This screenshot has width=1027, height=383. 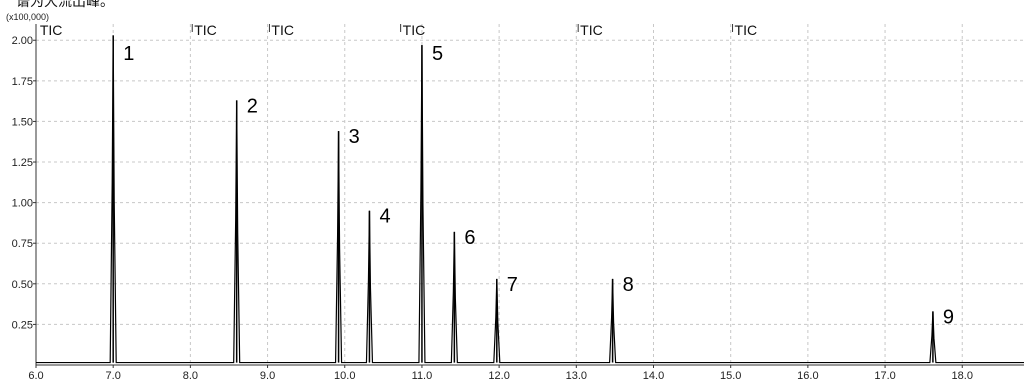 What do you see at coordinates (962, 376) in the screenshot?
I see `x-tick-label: 18.0` at bounding box center [962, 376].